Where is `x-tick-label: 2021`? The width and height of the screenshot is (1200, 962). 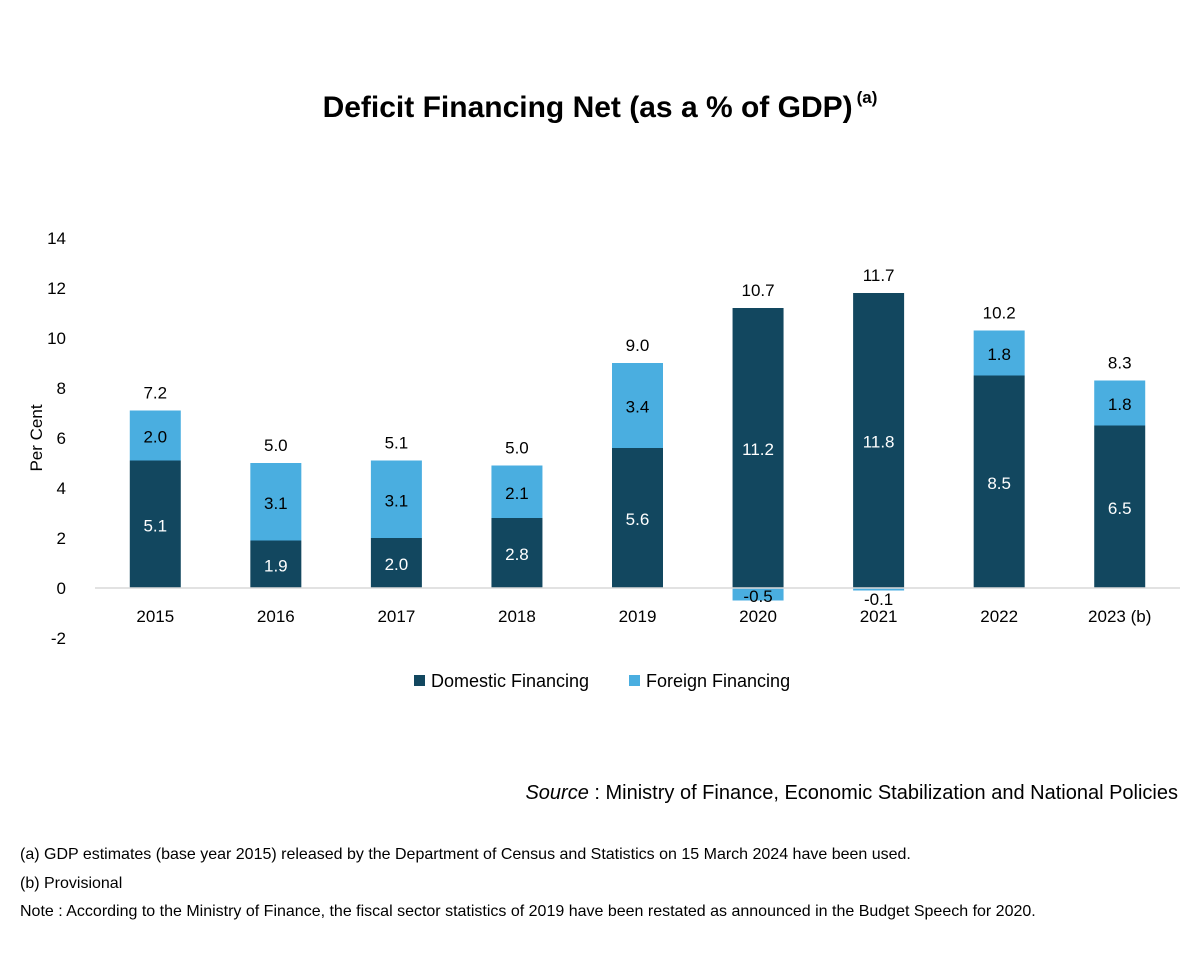 x-tick-label: 2021 is located at coordinates (879, 616).